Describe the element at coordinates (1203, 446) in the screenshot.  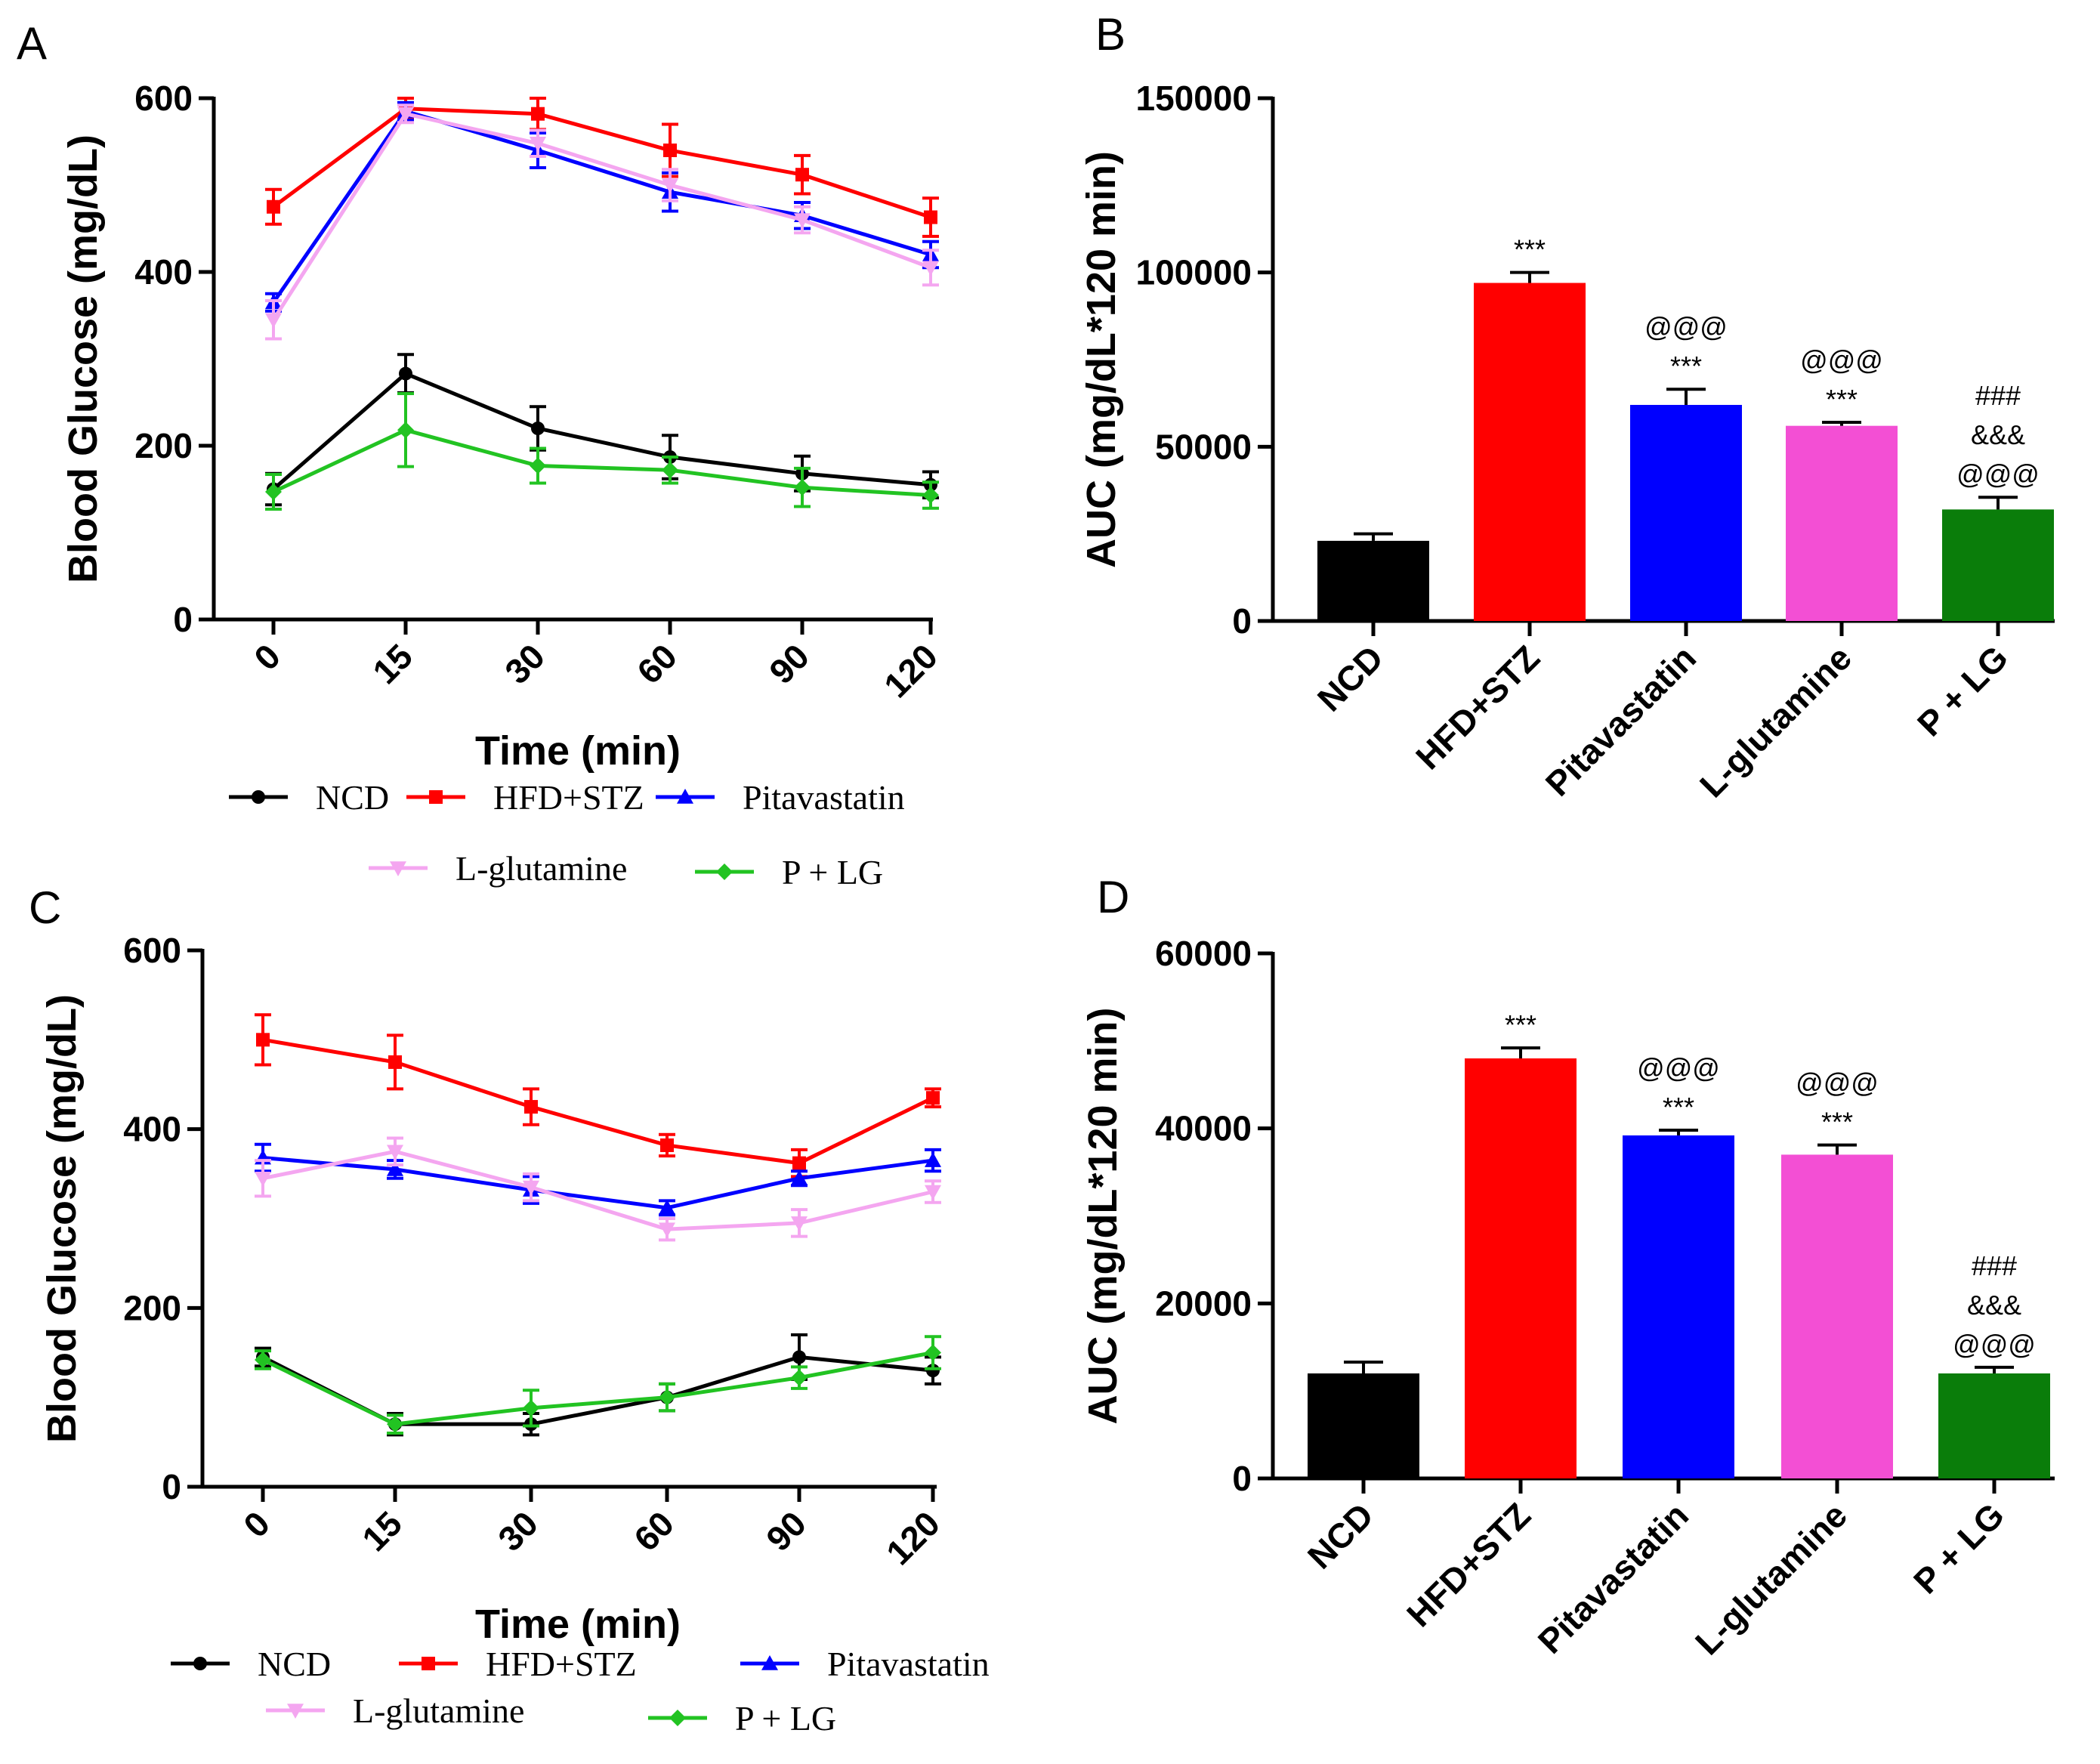
I see `y-tick-label: 50000` at that location.